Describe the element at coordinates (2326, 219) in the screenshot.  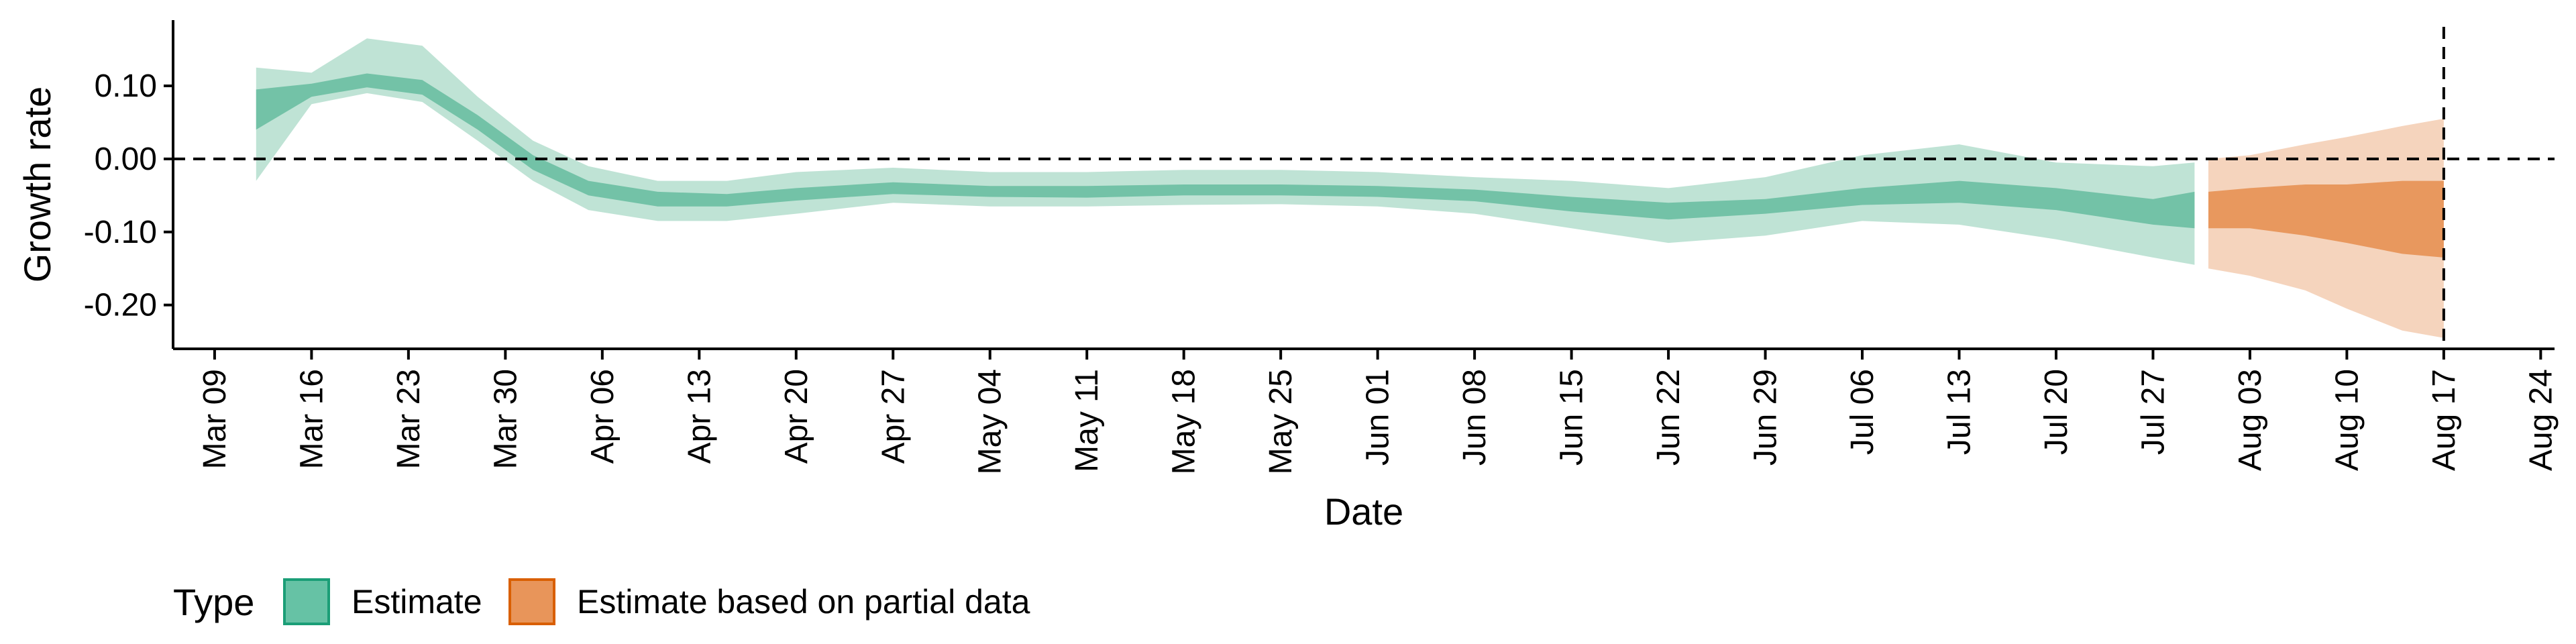
I see `series-1-inner-band` at that location.